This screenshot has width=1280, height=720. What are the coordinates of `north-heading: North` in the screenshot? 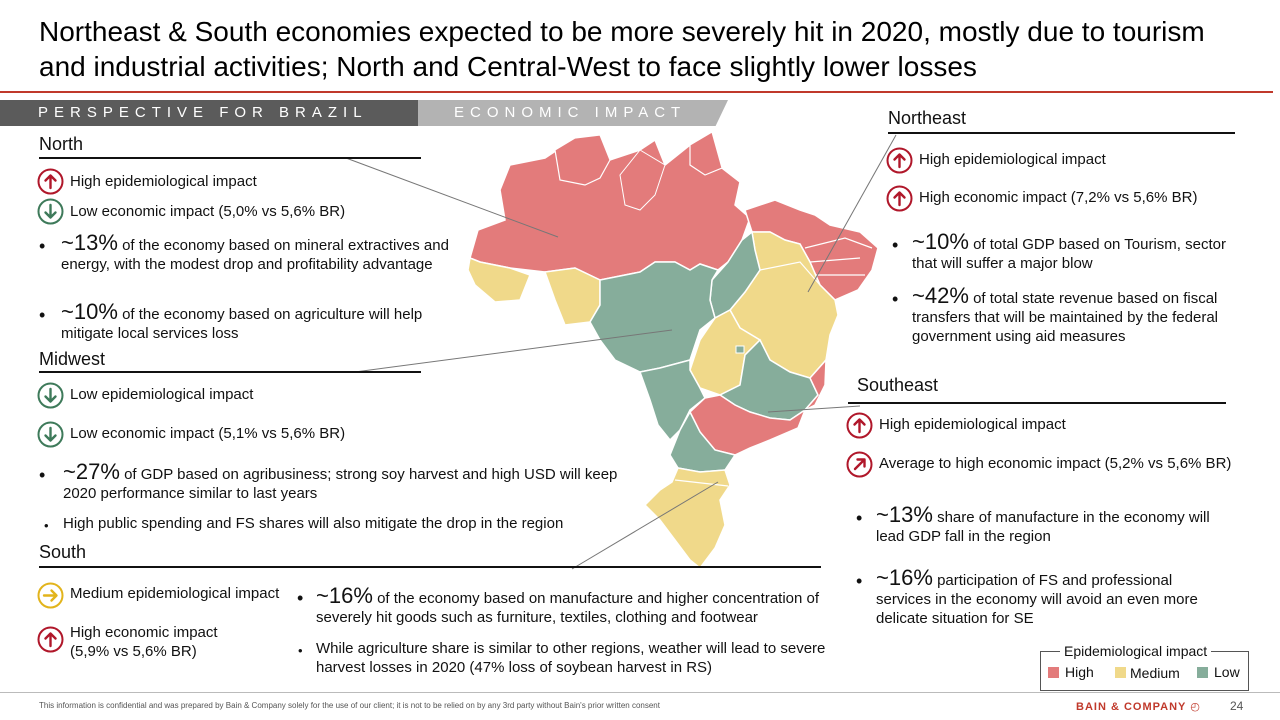 It's located at (61, 144).